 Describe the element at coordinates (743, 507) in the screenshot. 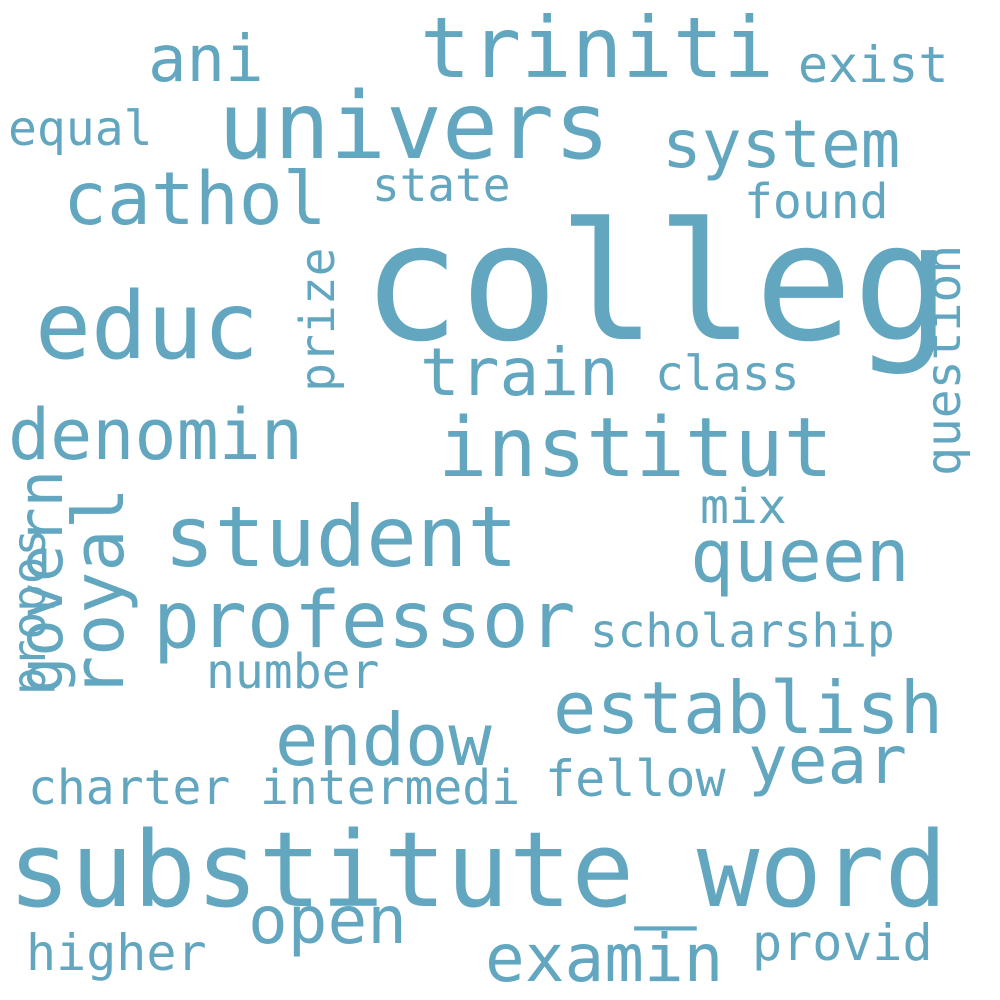

I see `word-mix: mix` at that location.